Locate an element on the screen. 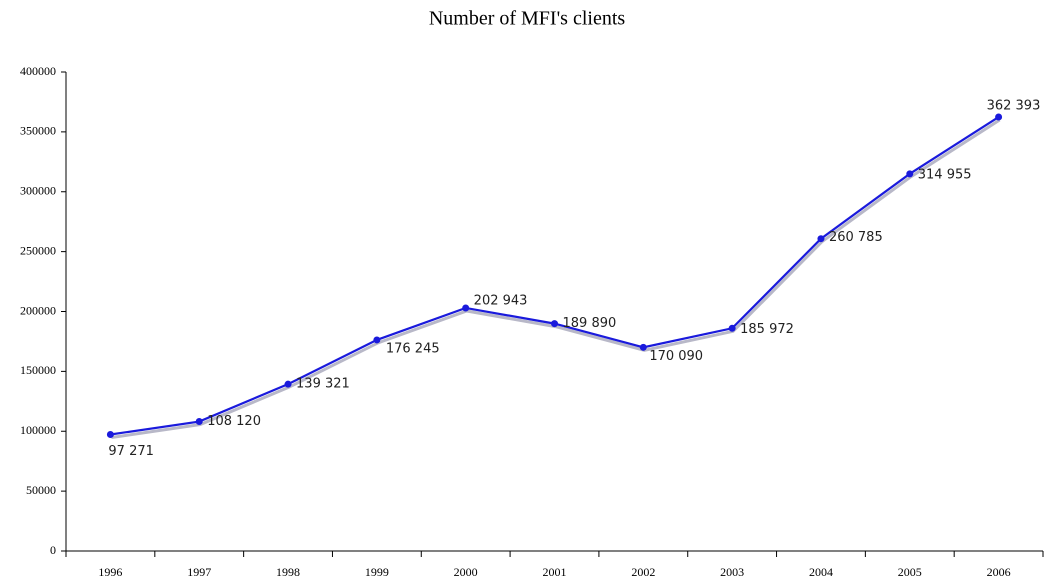 This screenshot has height=587, width=1053. x-tick-label: 2001 is located at coordinates (555, 572).